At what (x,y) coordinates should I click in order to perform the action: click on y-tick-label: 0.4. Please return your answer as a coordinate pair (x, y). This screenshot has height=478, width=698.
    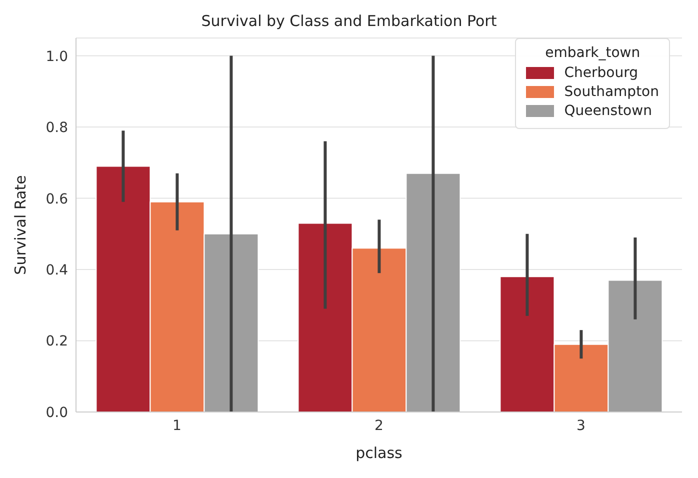
    Looking at the image, I should click on (57, 270).